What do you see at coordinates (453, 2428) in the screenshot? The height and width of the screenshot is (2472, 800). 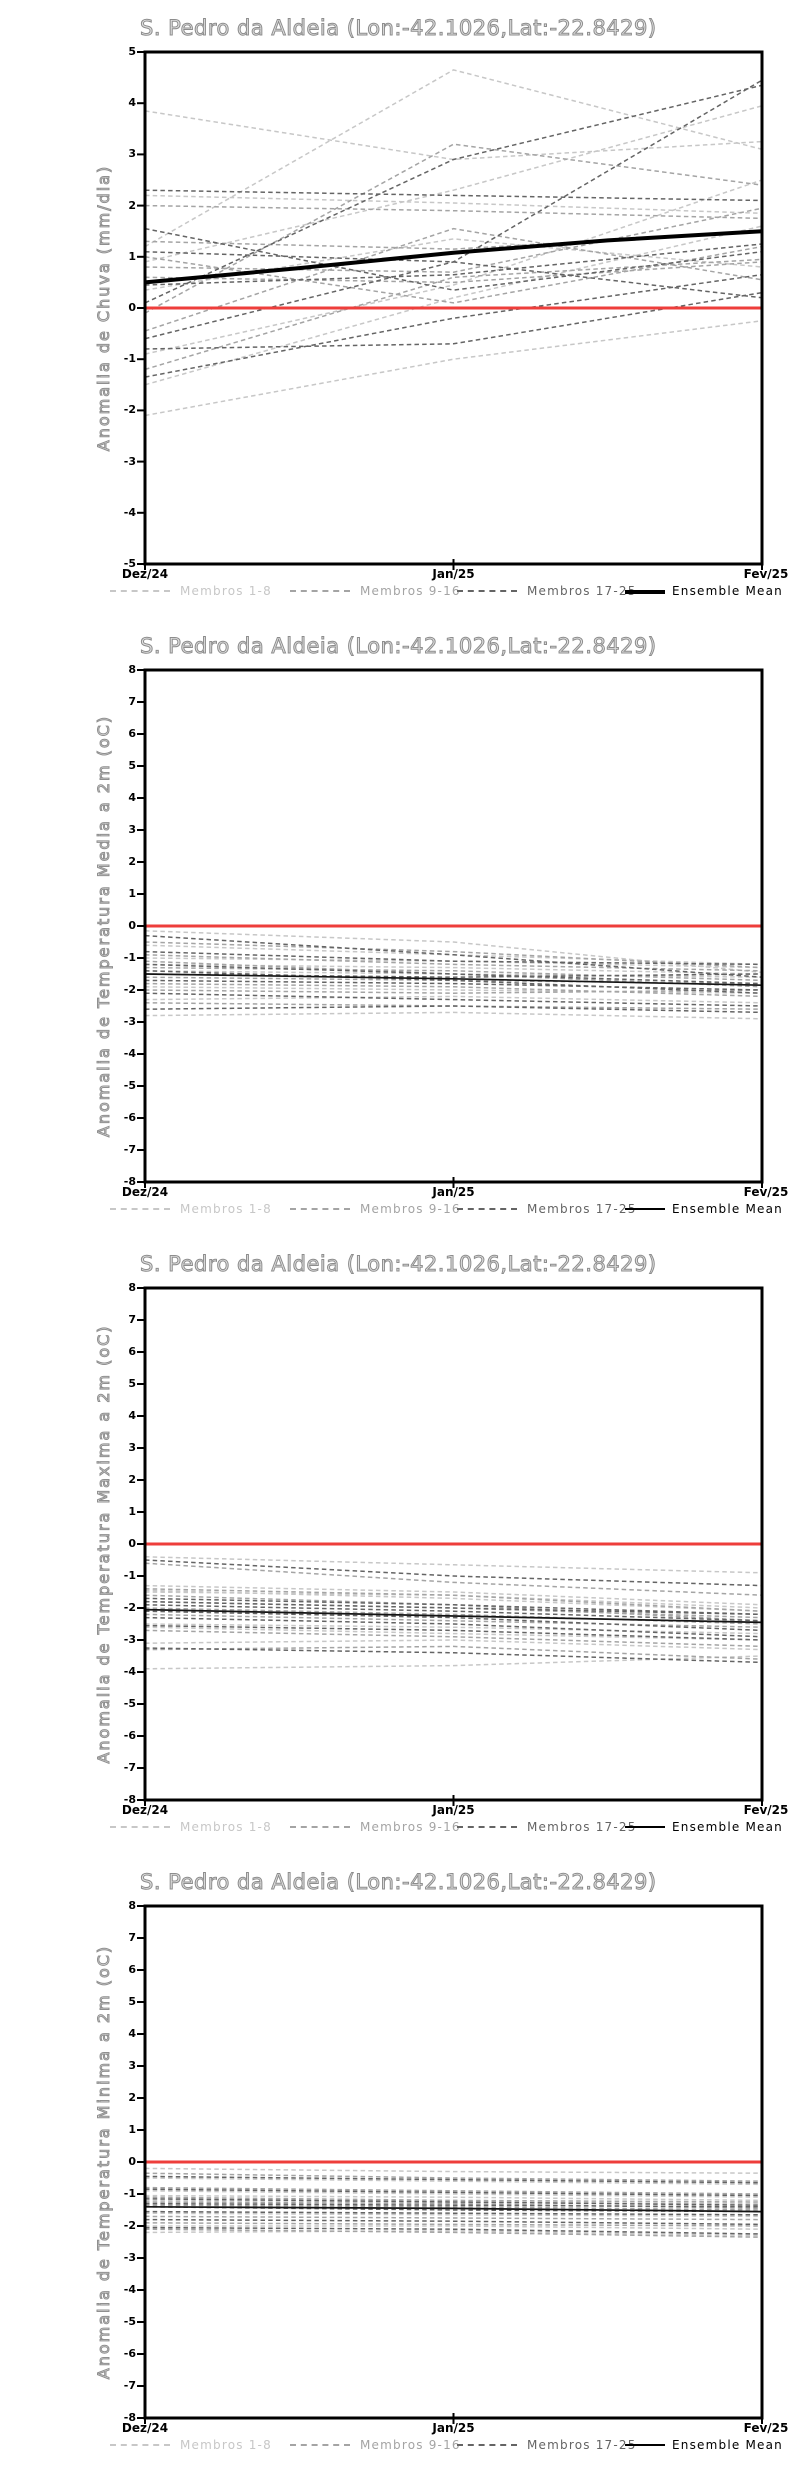 I see `x-tick-label: Jan/25` at bounding box center [453, 2428].